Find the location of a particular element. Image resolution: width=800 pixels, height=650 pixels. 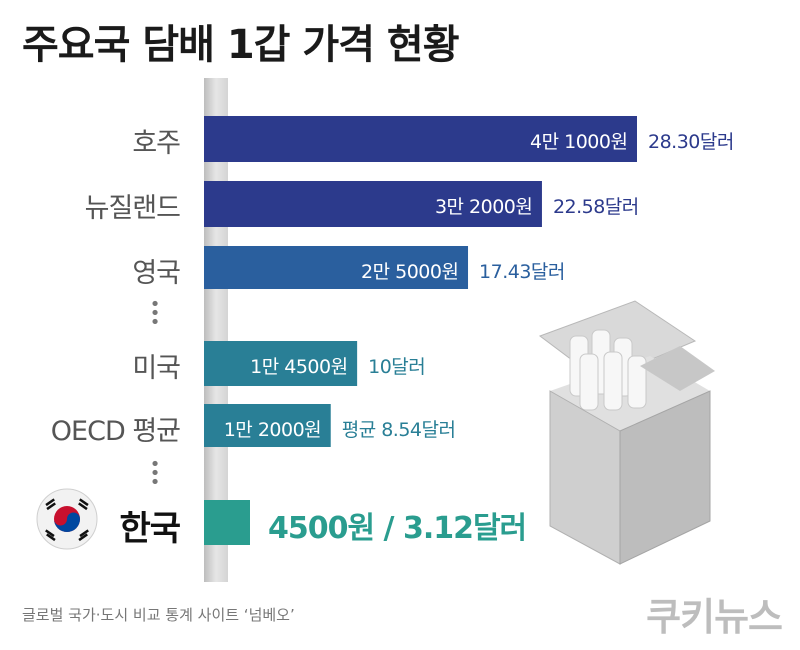

category-label: 미국 is located at coordinates (156, 368).